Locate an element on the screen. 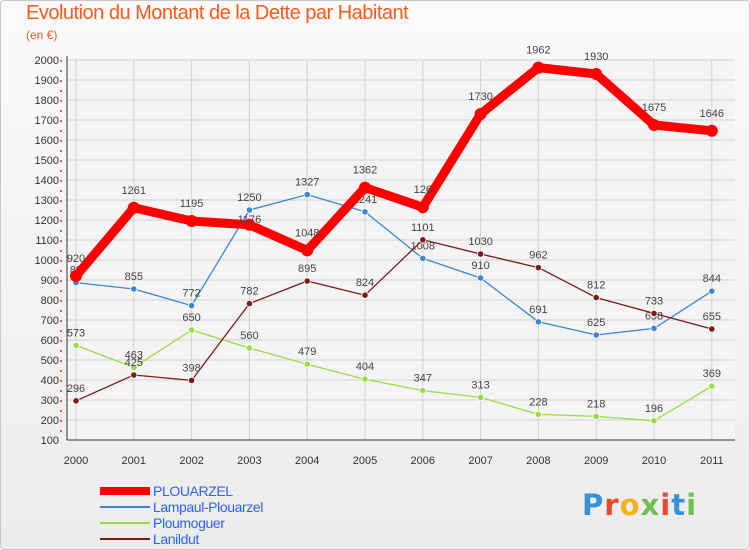 The image size is (750, 550). y-tick-label: 200 is located at coordinates (50, 421).